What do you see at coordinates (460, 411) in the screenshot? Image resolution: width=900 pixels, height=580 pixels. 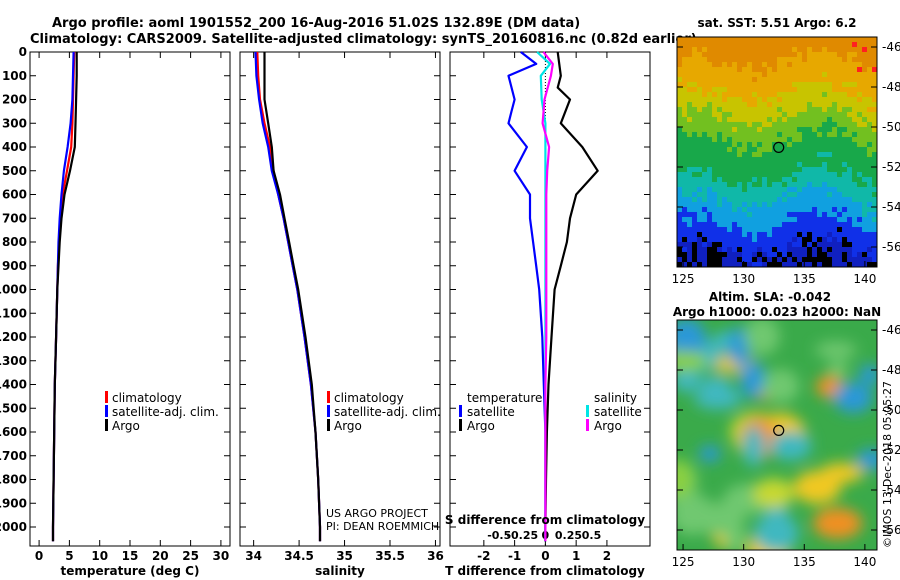 I see `legend-swatch-t-satellite` at bounding box center [460, 411].